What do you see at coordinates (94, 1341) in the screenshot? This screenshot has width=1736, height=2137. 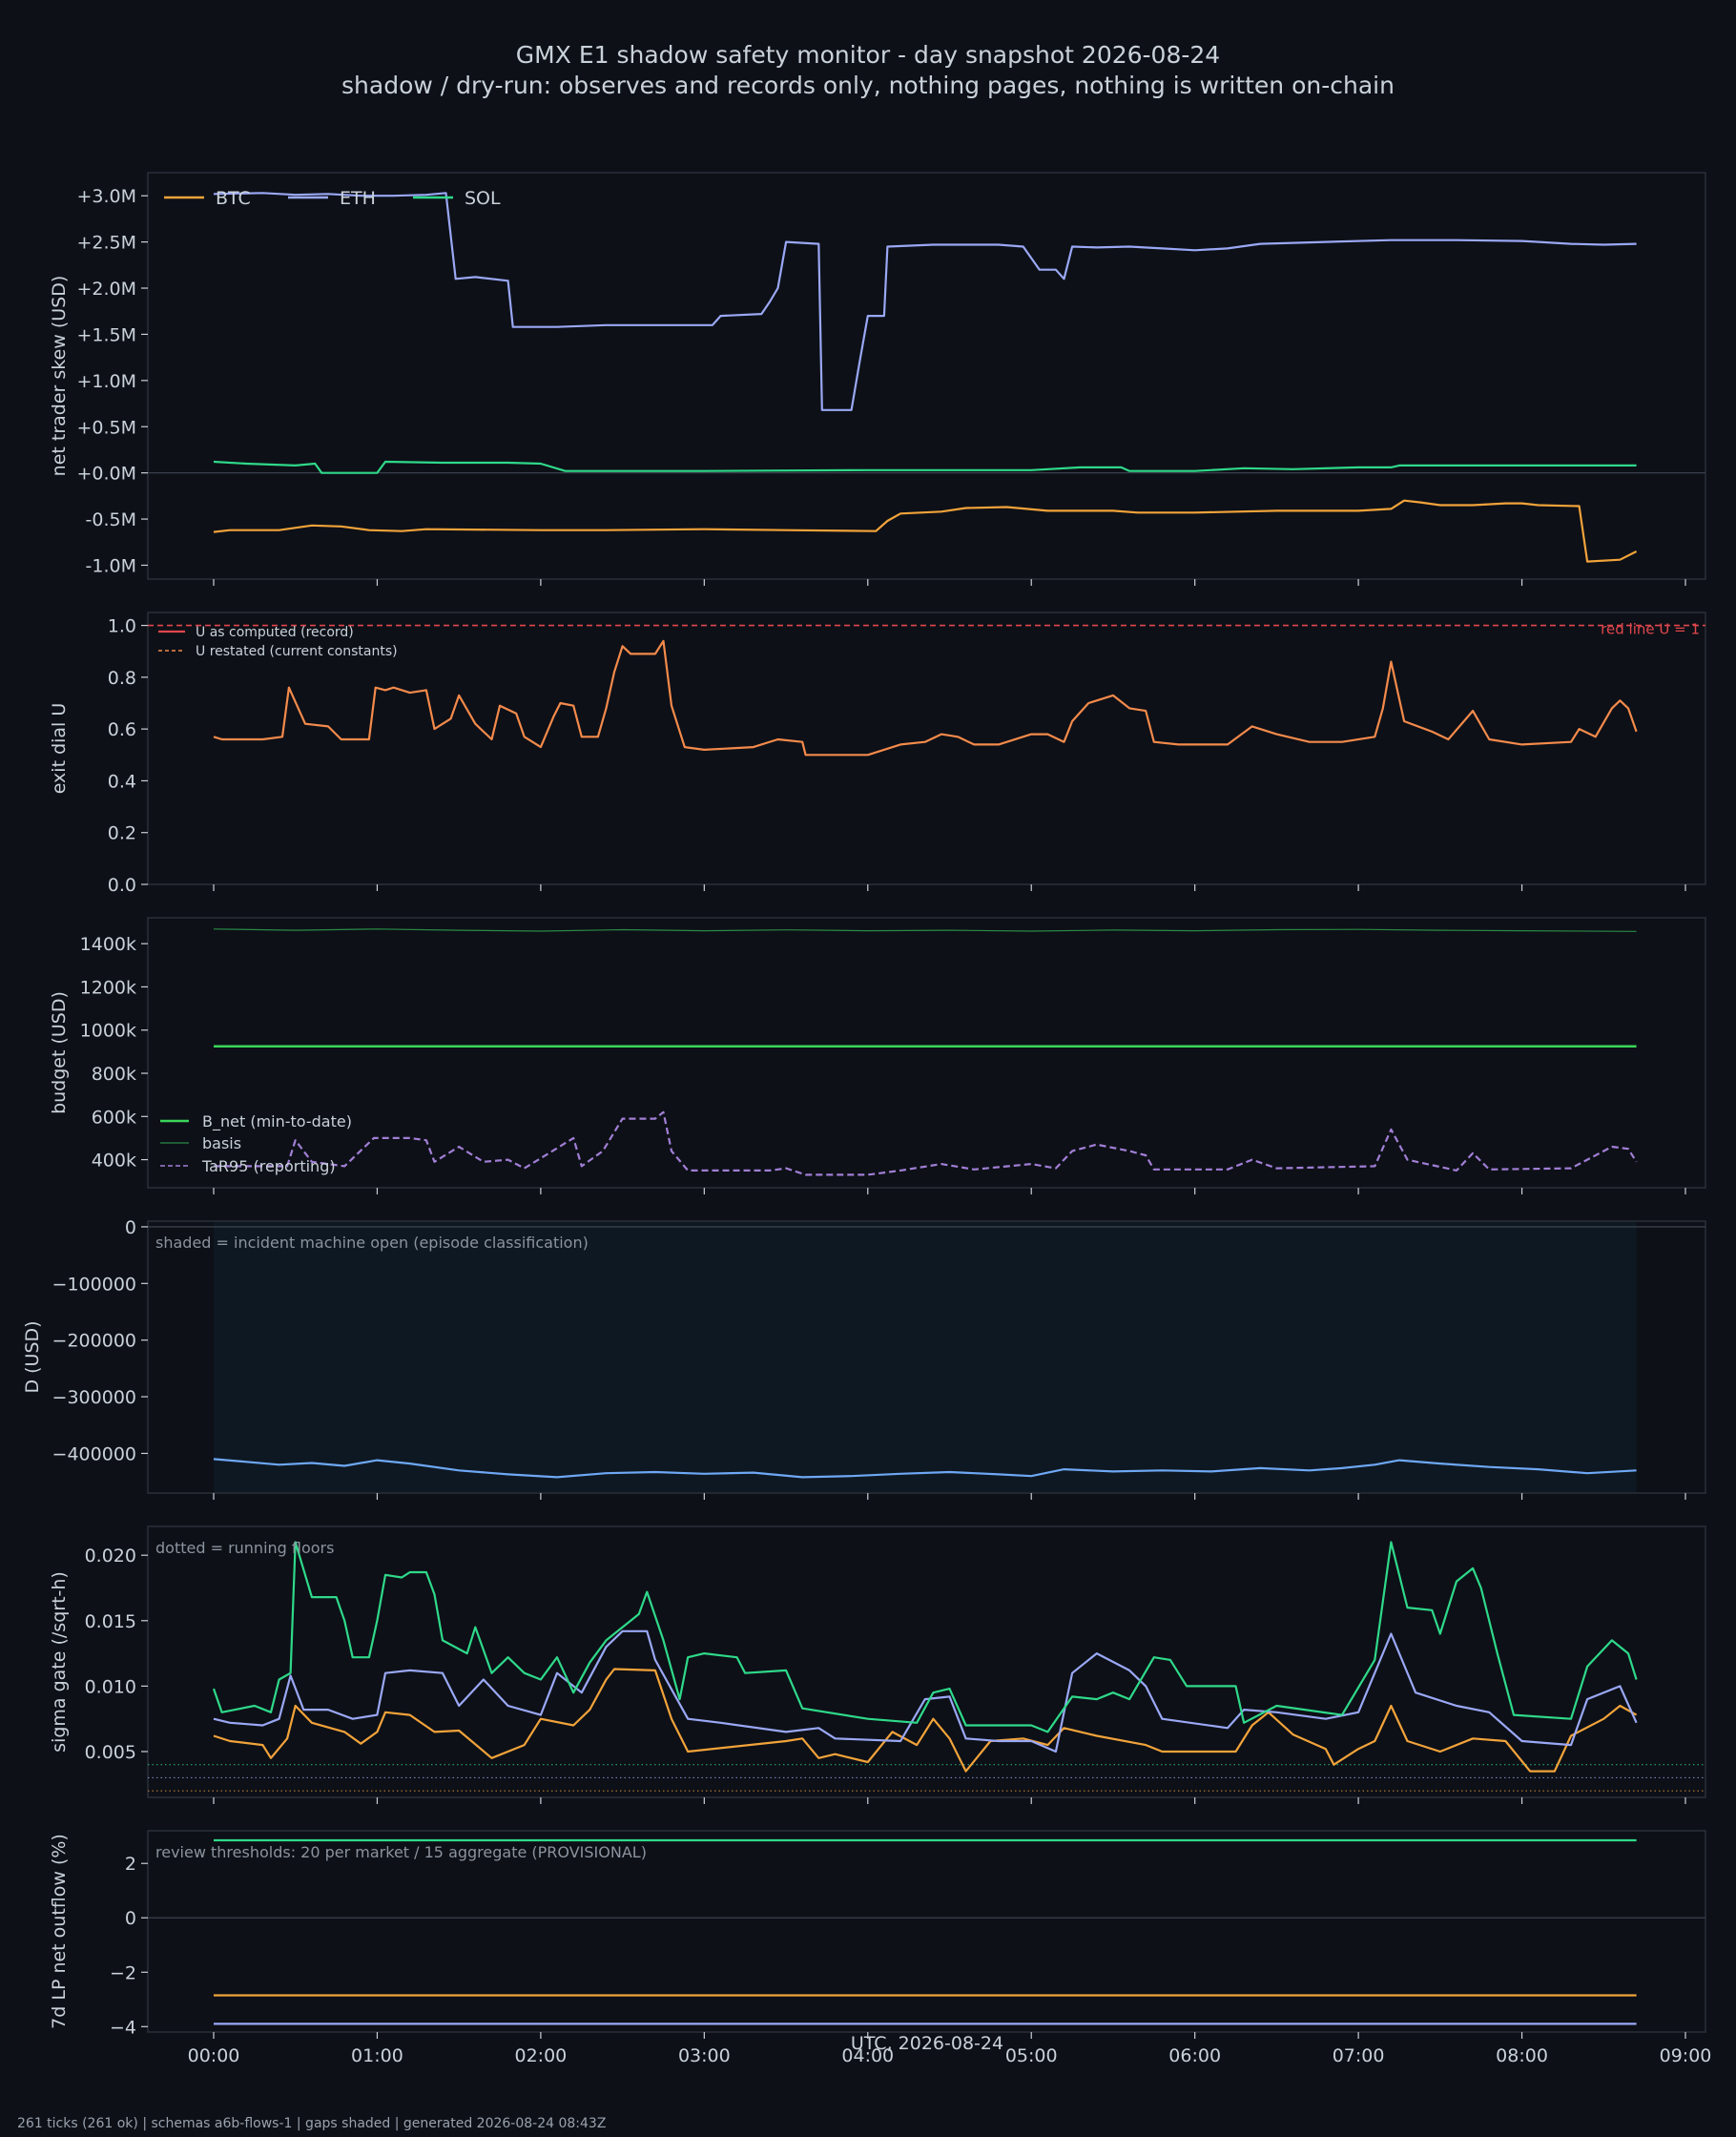 I see `y-tick-label: −200000` at bounding box center [94, 1341].